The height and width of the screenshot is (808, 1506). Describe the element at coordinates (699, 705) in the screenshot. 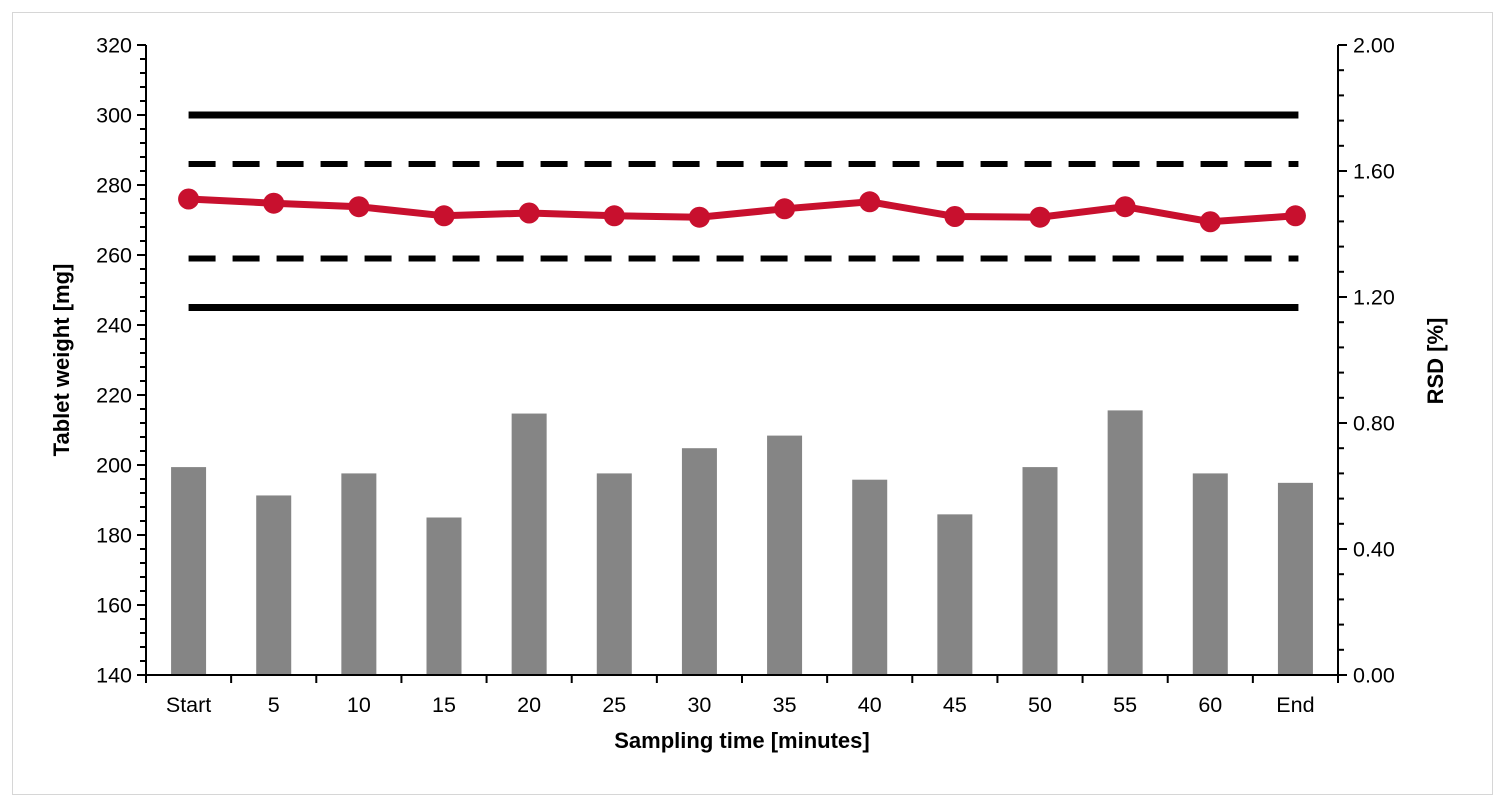

I see `x-tick-label: 30` at that location.